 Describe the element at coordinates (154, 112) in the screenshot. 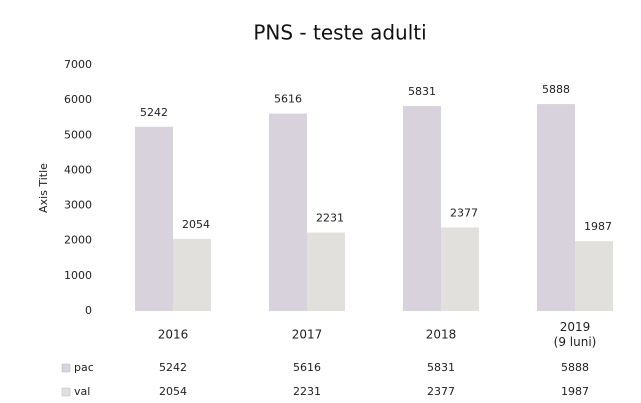

I see `data-label: 5242` at that location.